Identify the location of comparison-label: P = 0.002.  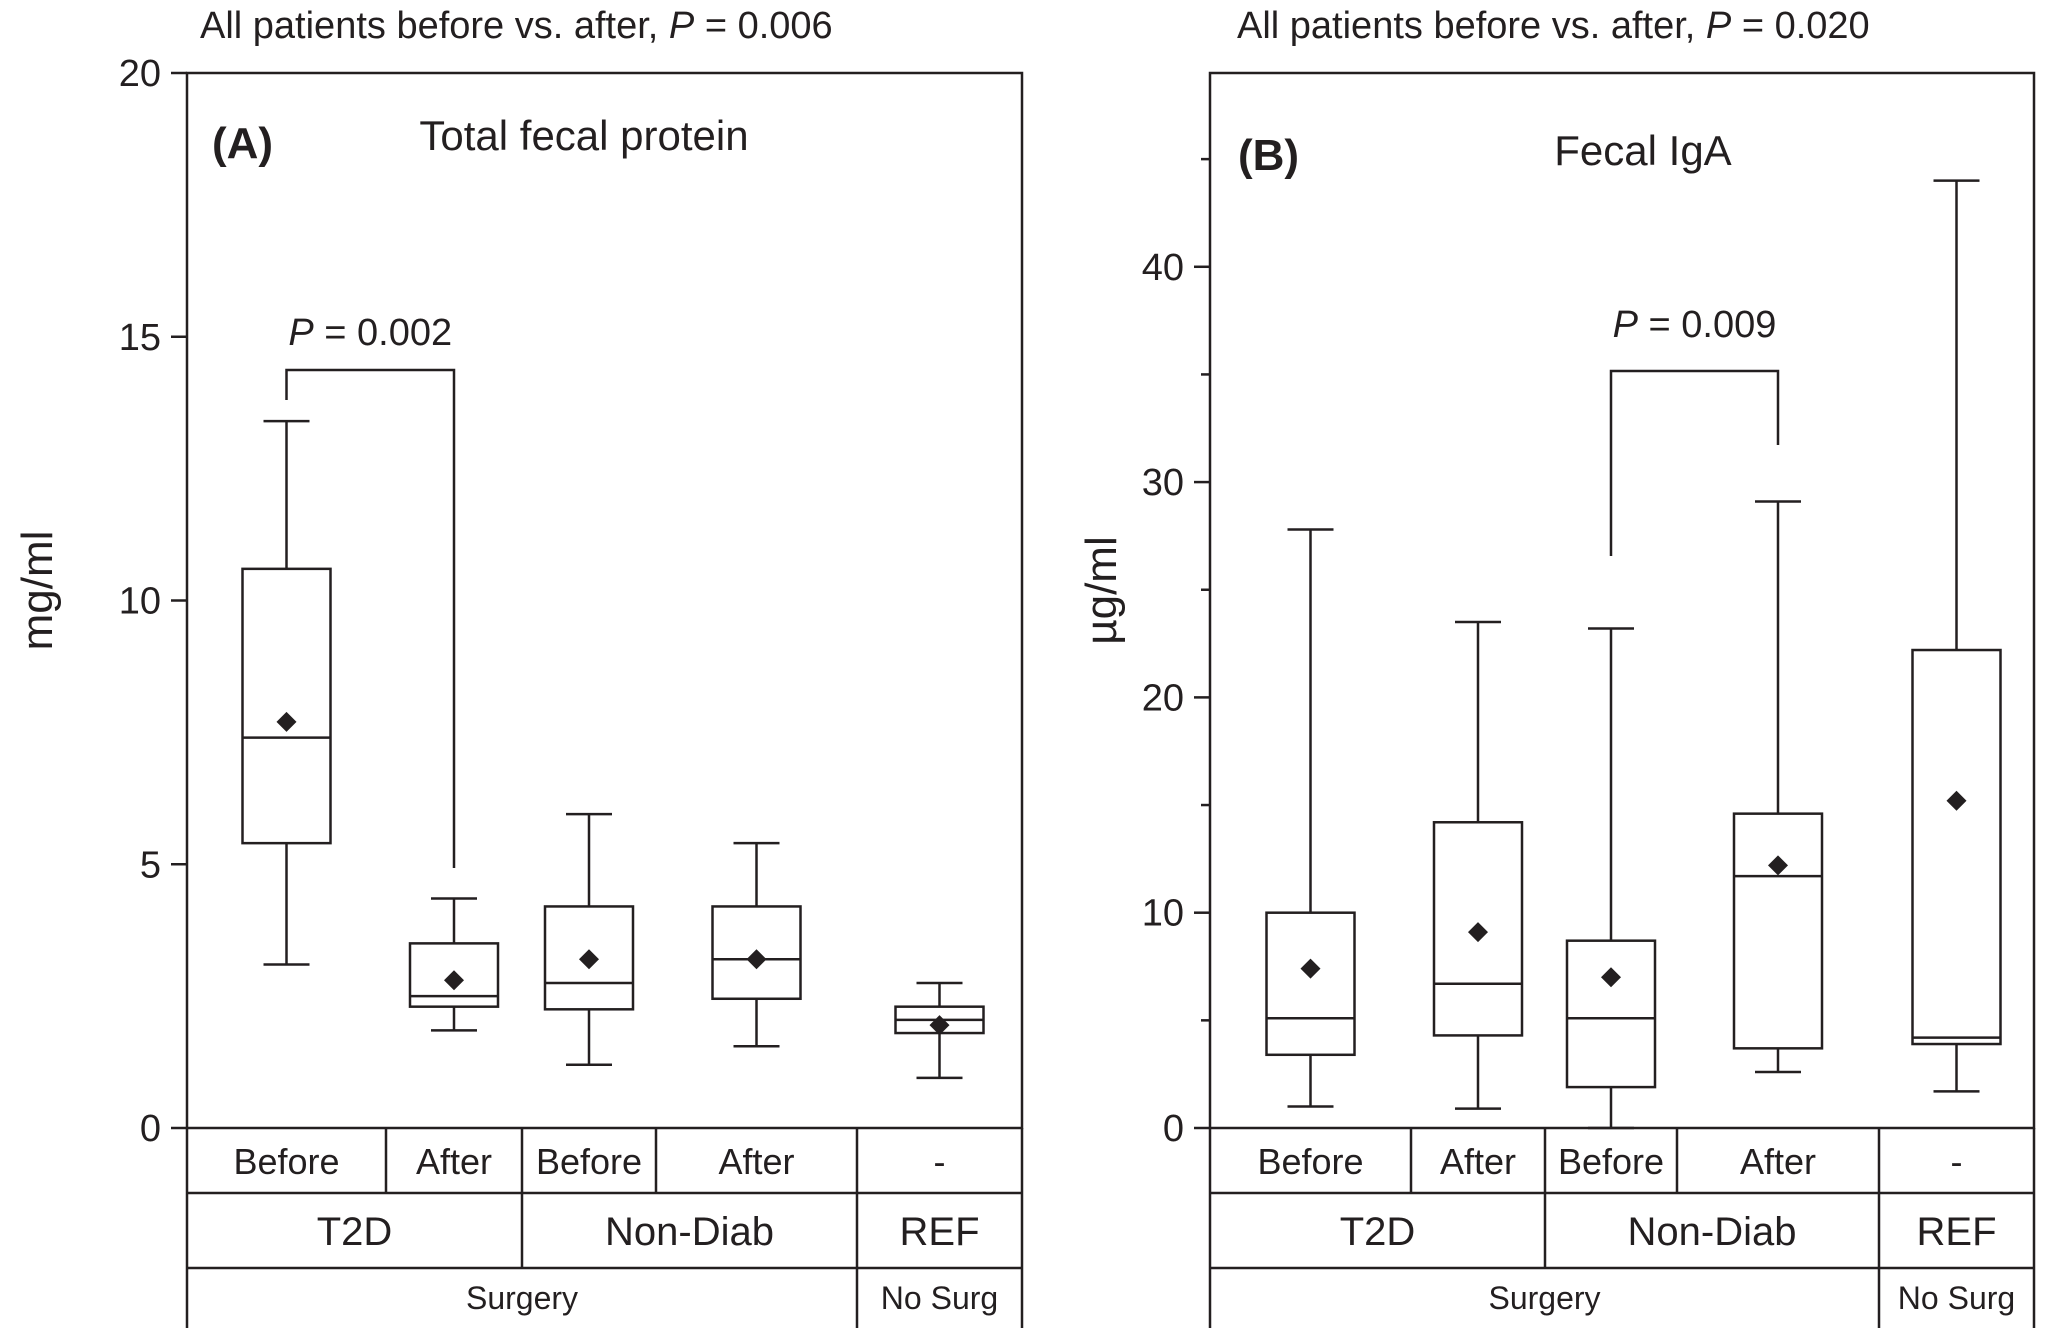
(370, 333).